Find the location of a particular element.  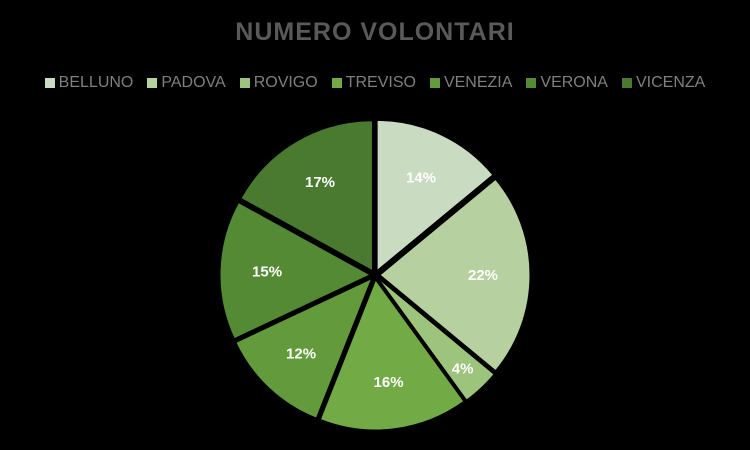

pie-slice-verona is located at coordinates (295, 270).